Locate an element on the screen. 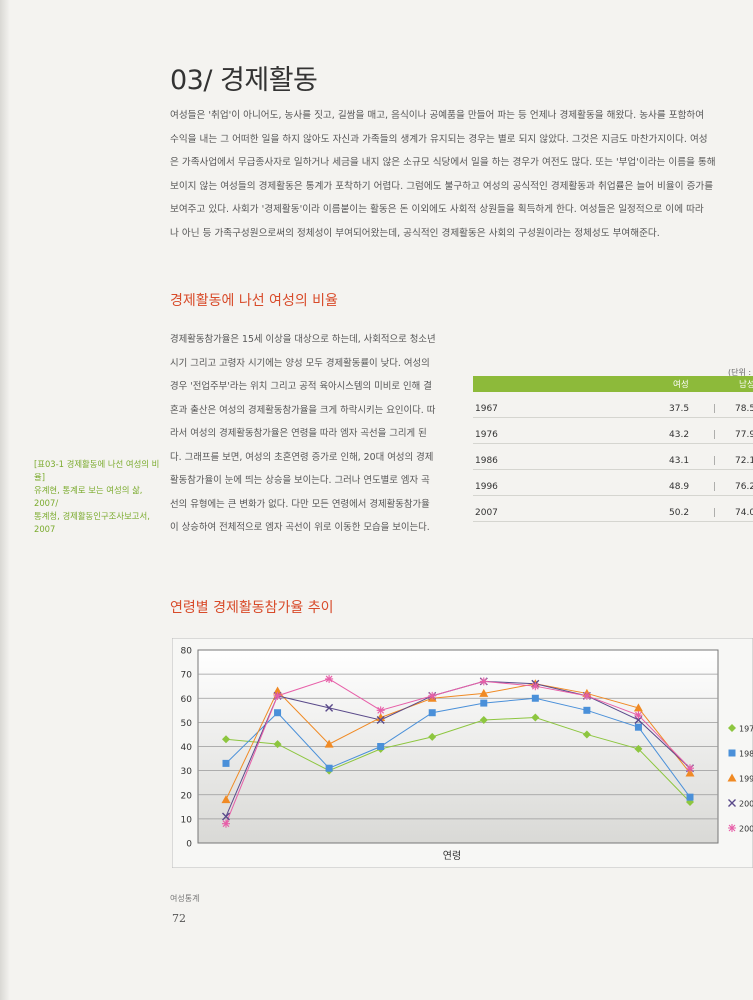 This screenshot has width=753, height=1000. legend-marker-1970 is located at coordinates (732, 728).